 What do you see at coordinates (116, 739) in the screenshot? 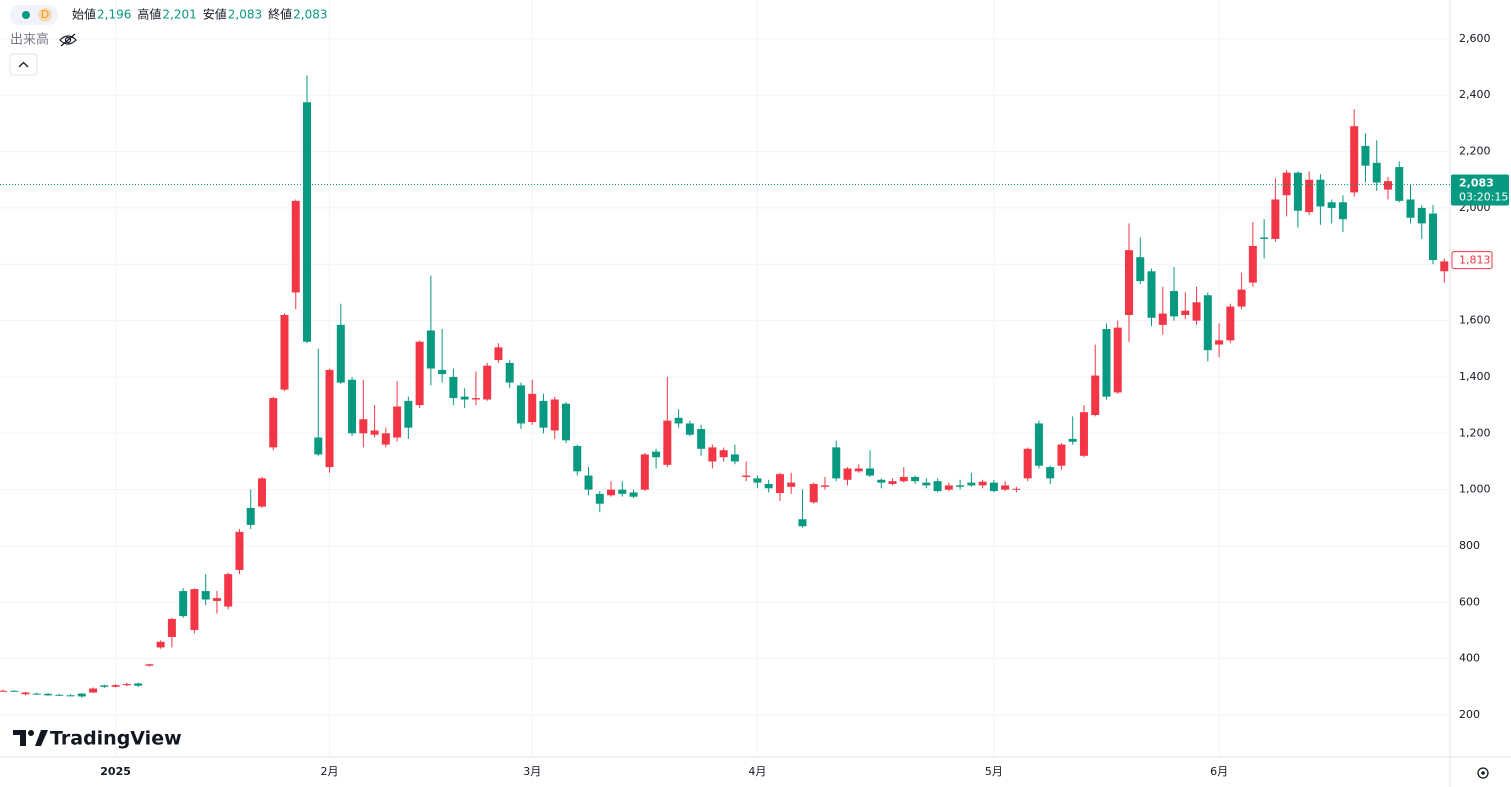
I see `brand-name: TradingView` at bounding box center [116, 739].